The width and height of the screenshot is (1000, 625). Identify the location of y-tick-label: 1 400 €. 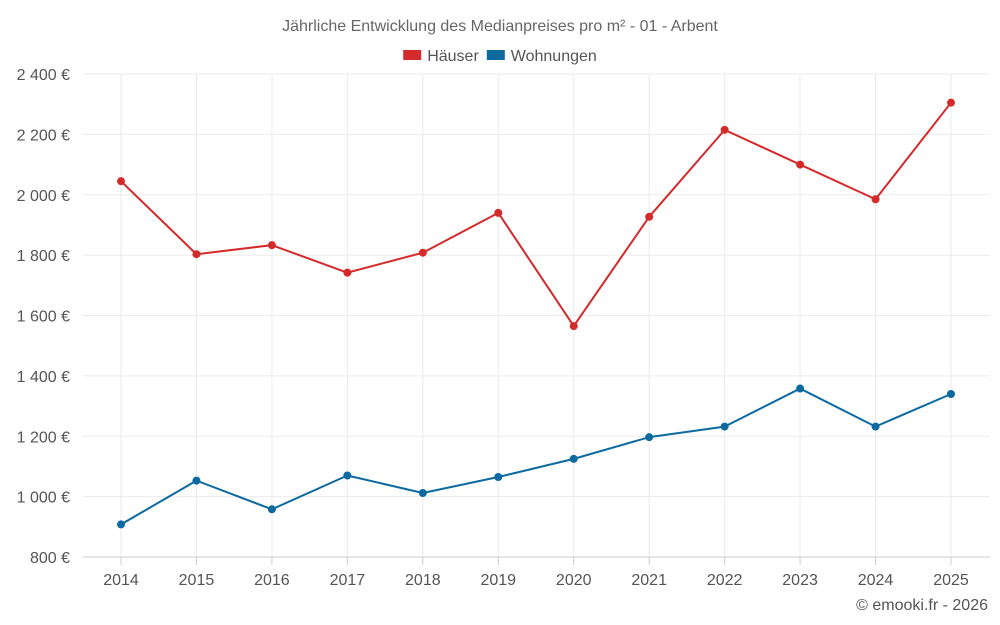
(43, 377).